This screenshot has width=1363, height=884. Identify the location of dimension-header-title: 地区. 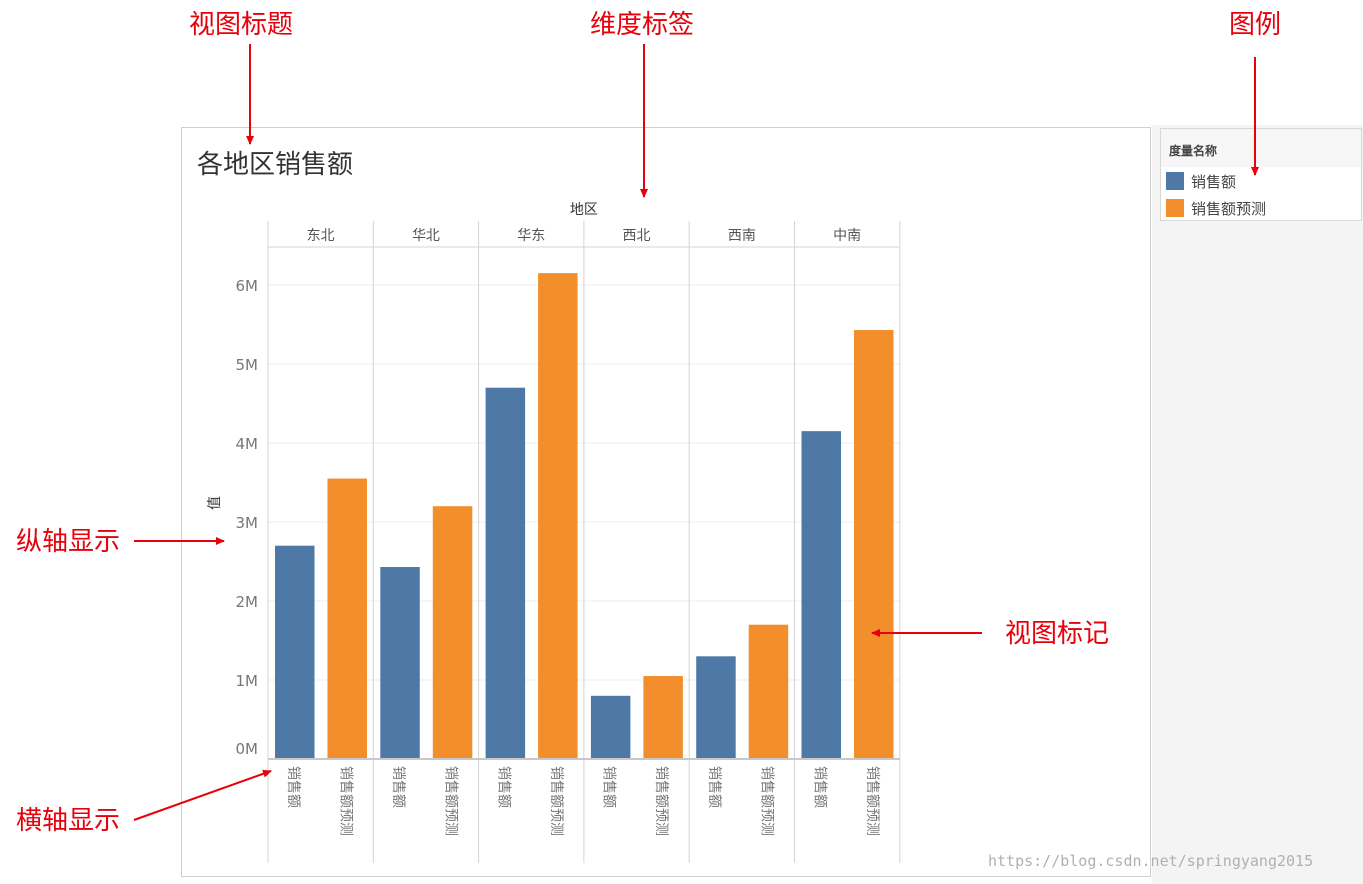
(584, 210).